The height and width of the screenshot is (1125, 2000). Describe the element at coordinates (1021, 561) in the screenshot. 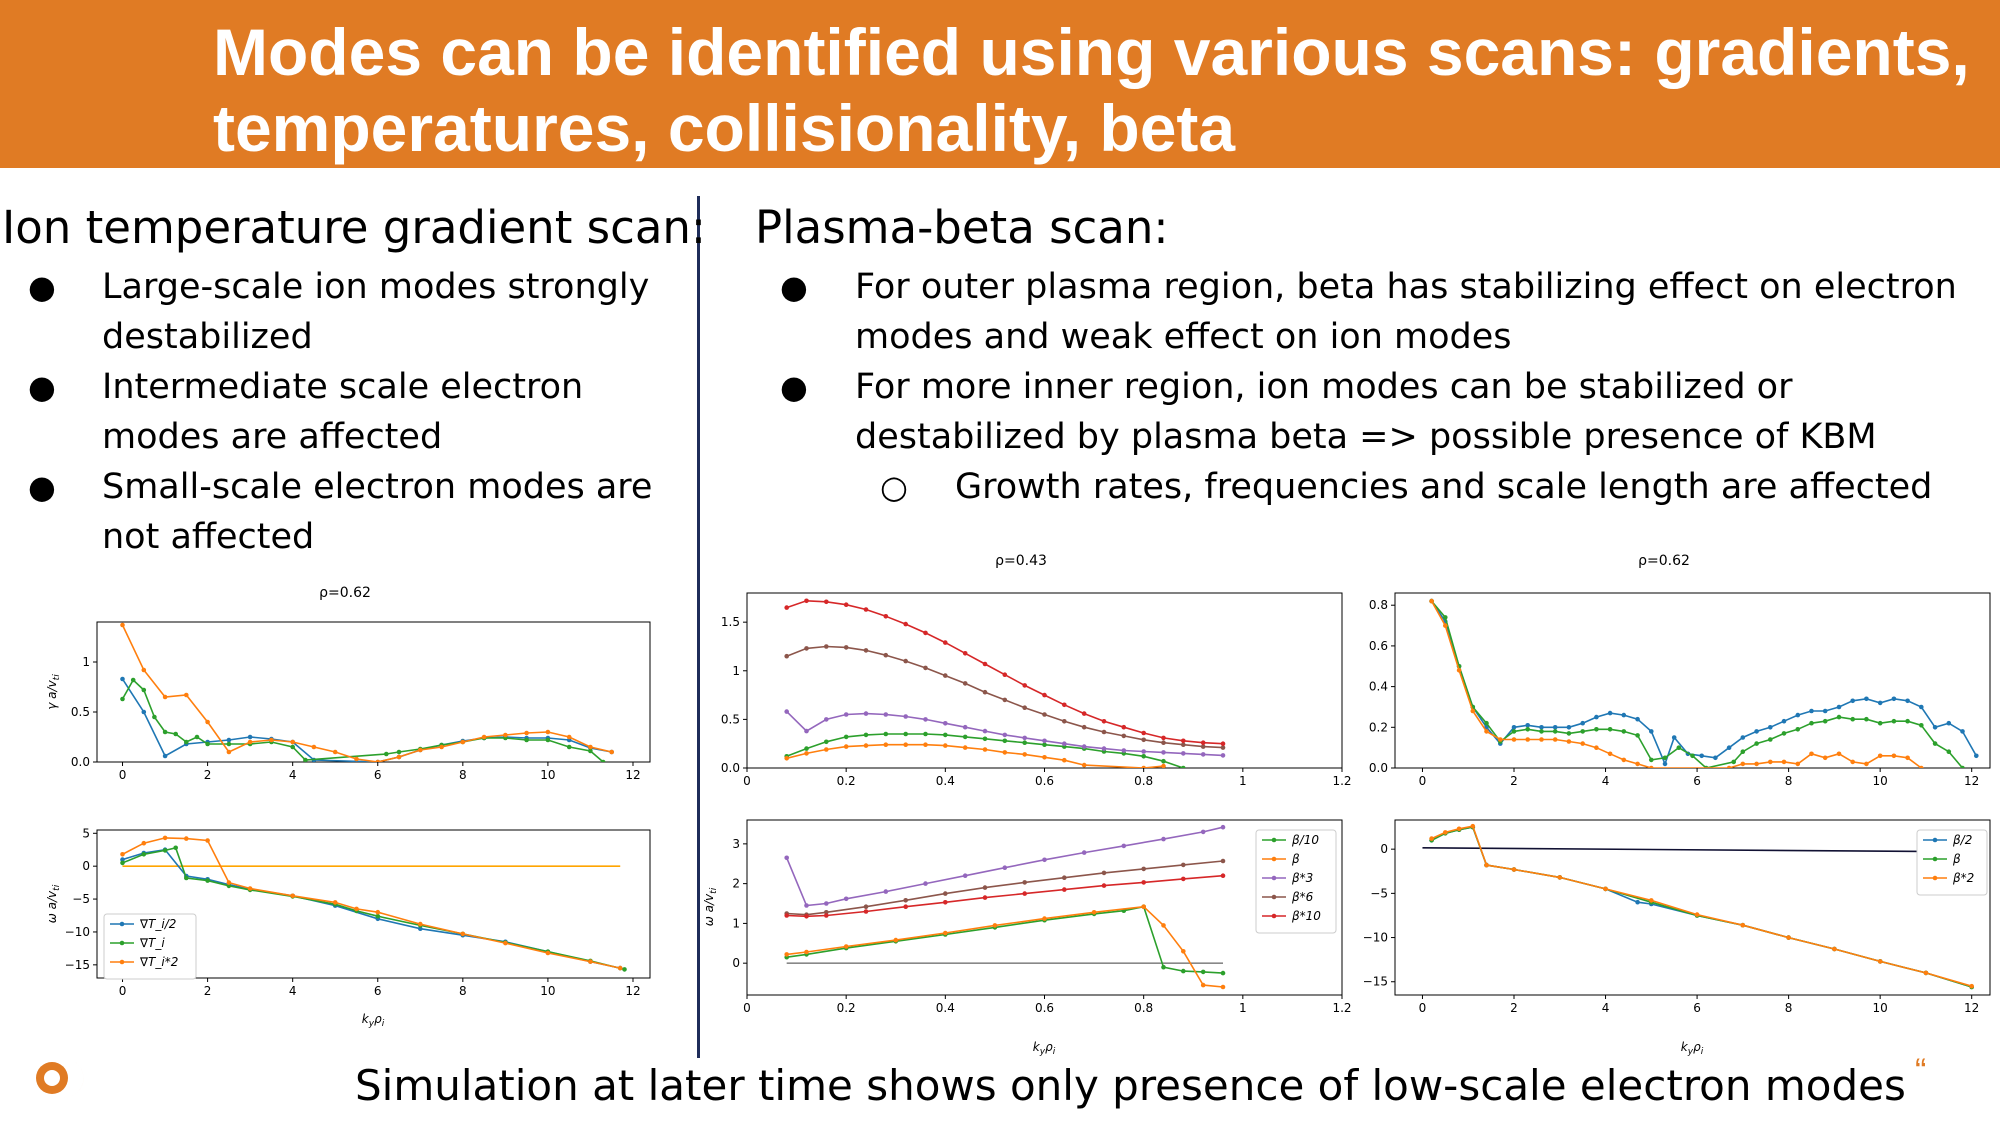

I see `chart-title: ρ=0.43` at that location.